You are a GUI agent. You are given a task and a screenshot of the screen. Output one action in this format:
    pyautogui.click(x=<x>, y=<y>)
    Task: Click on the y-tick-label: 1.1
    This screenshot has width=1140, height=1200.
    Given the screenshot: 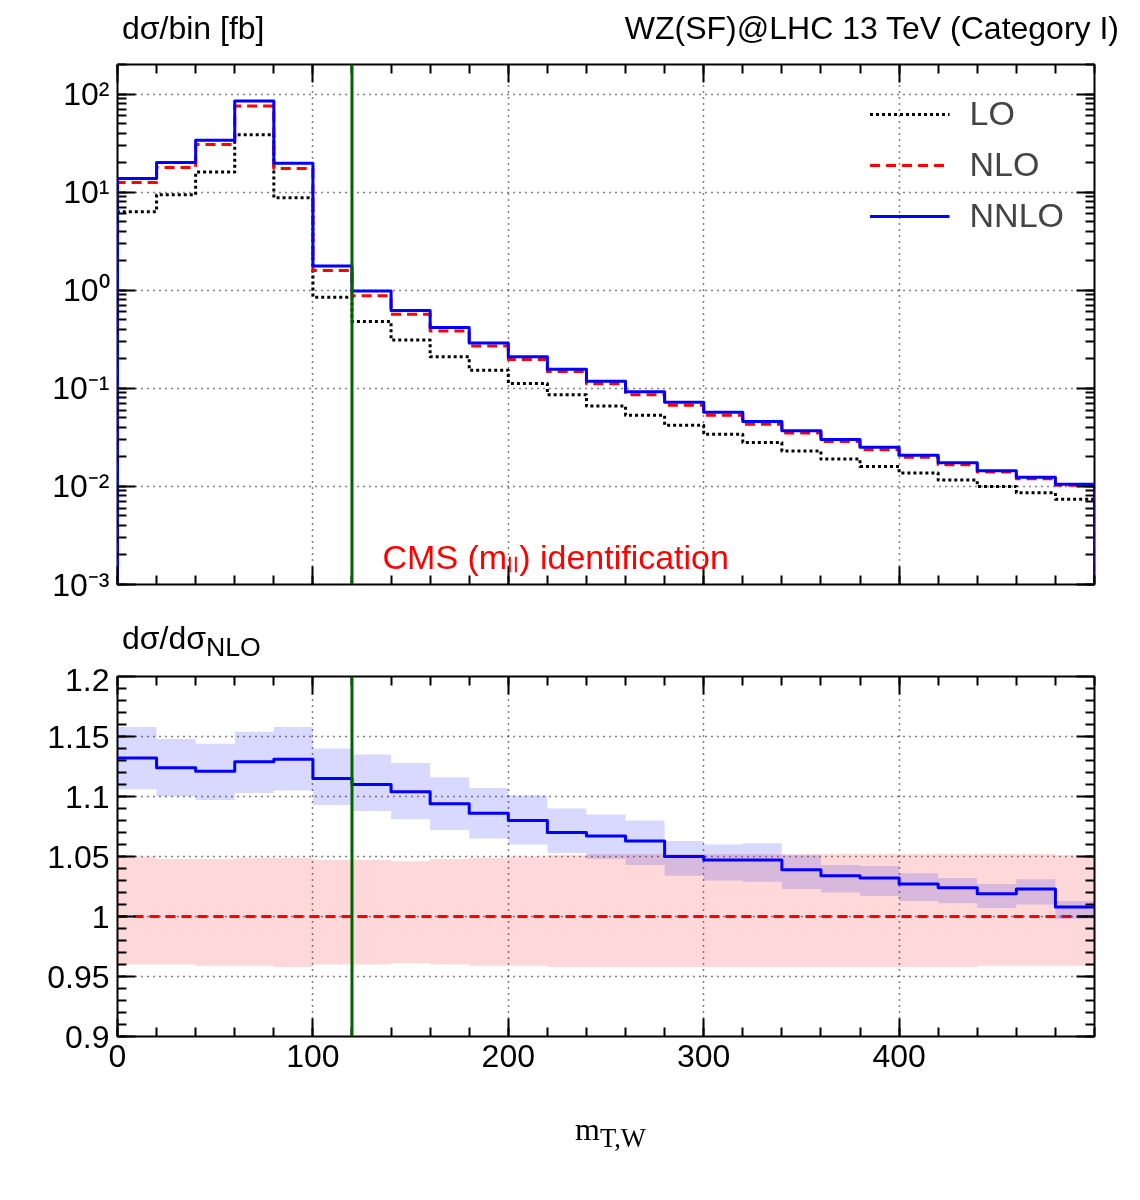 What is the action you would take?
    pyautogui.click(x=87, y=796)
    